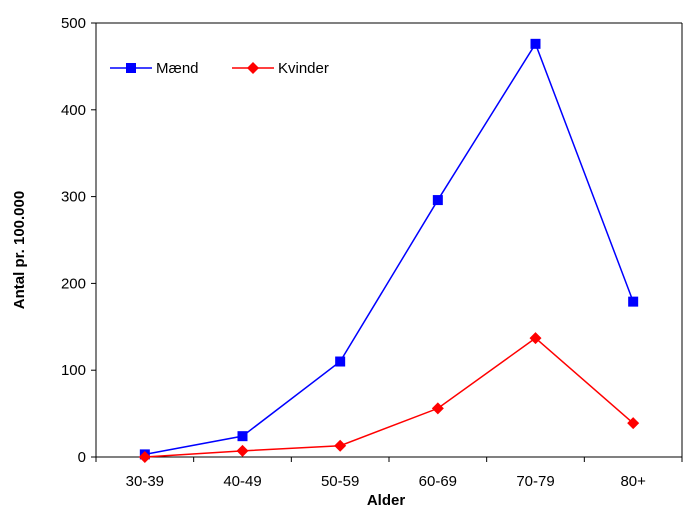  I want to click on y-tick-label: 300, so click(73, 197).